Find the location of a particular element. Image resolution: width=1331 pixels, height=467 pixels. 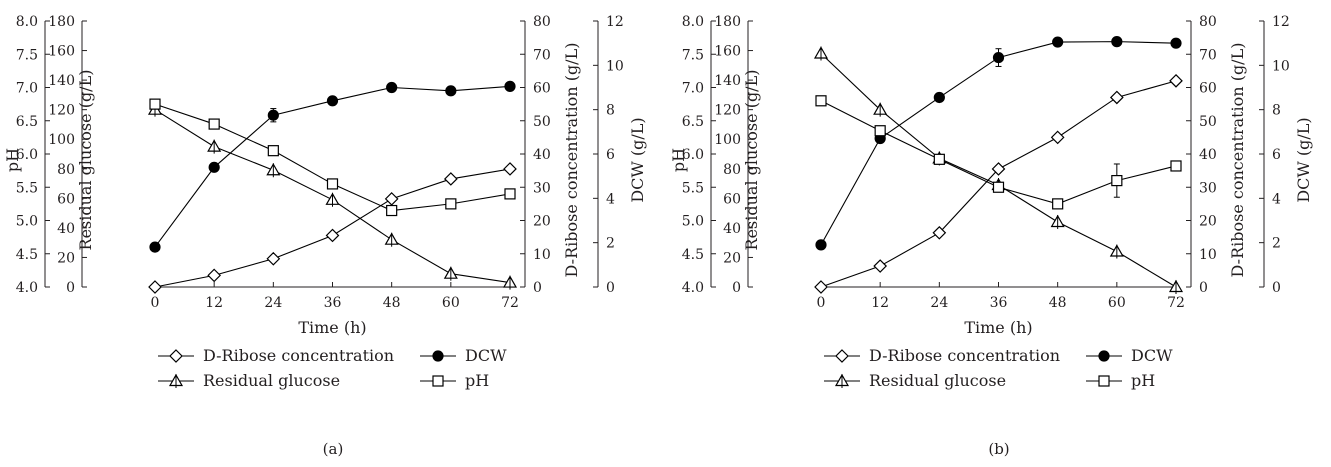

x-tick-label: 60 is located at coordinates (451, 303).